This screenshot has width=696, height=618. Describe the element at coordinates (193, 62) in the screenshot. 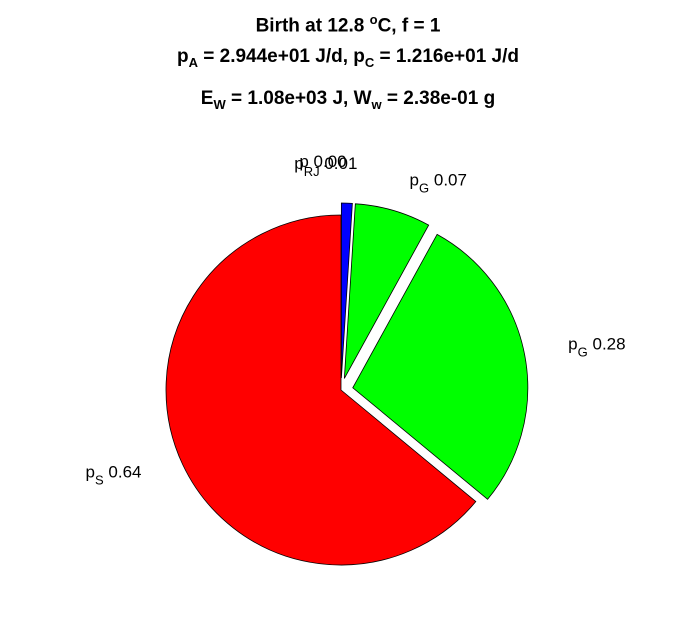

I see `title-text-part: A` at that location.